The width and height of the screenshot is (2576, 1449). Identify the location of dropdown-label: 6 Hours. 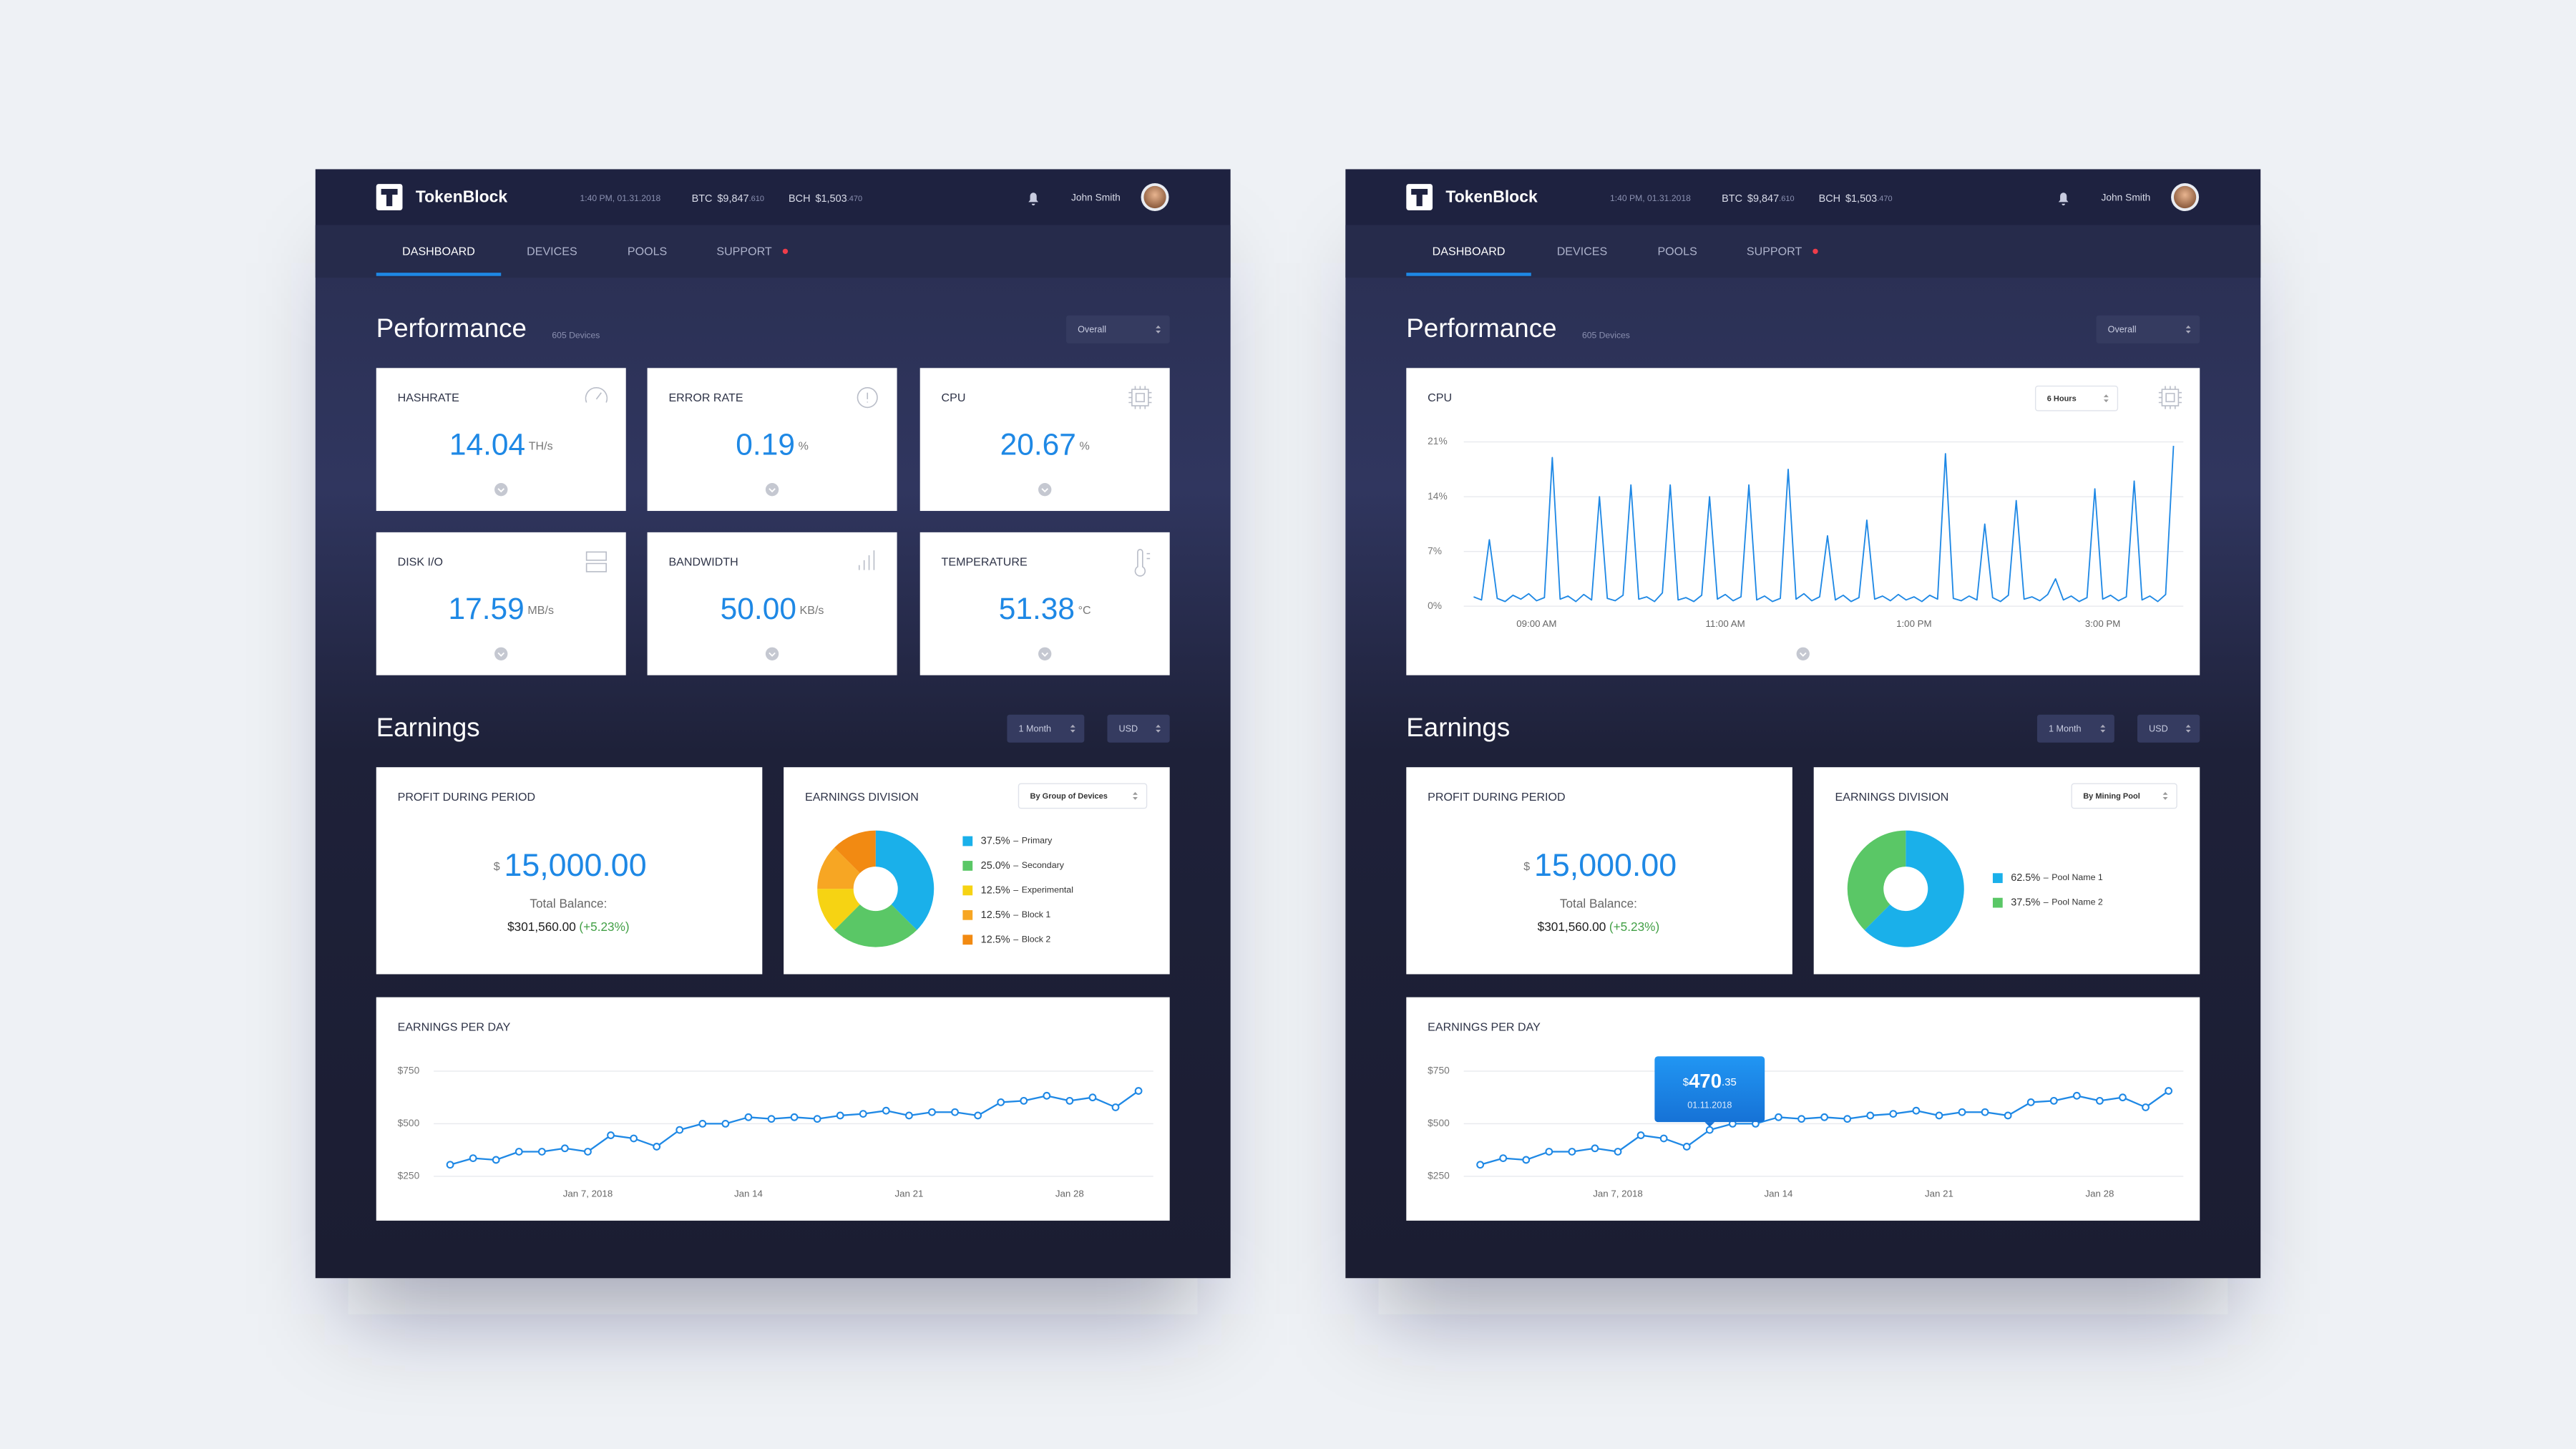
(2062, 398).